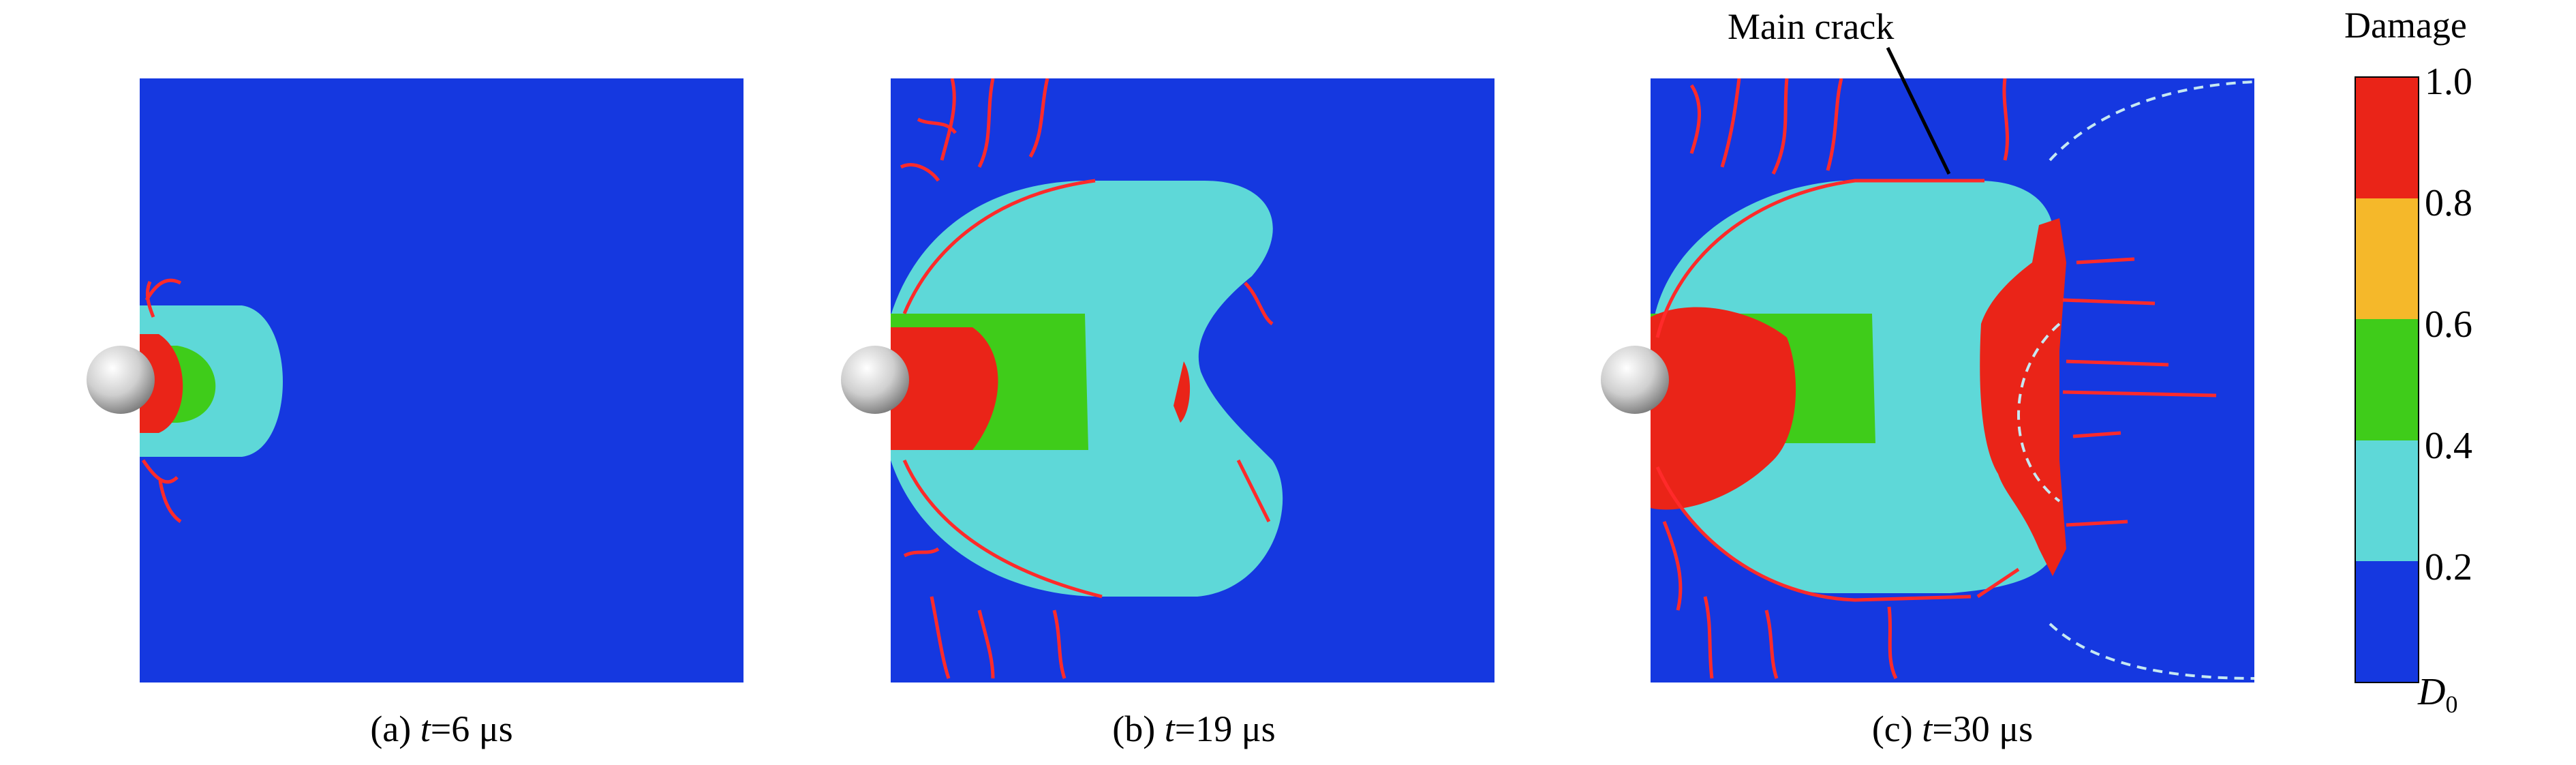 This screenshot has width=2576, height=765. I want to click on dashed-front-inner, so click(2039, 412).